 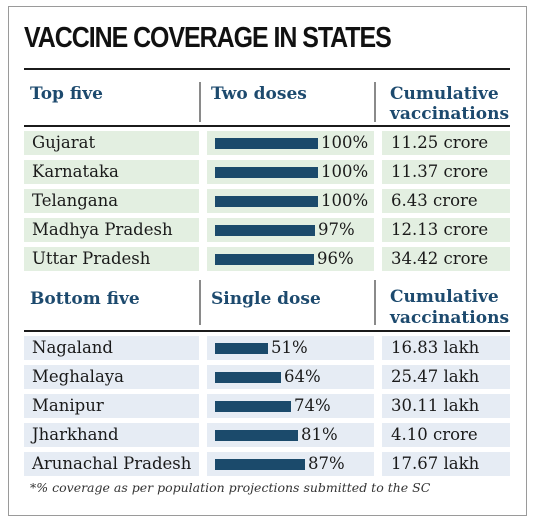 I want to click on cumulative-vaccinations: 11.25 crore, so click(x=440, y=142).